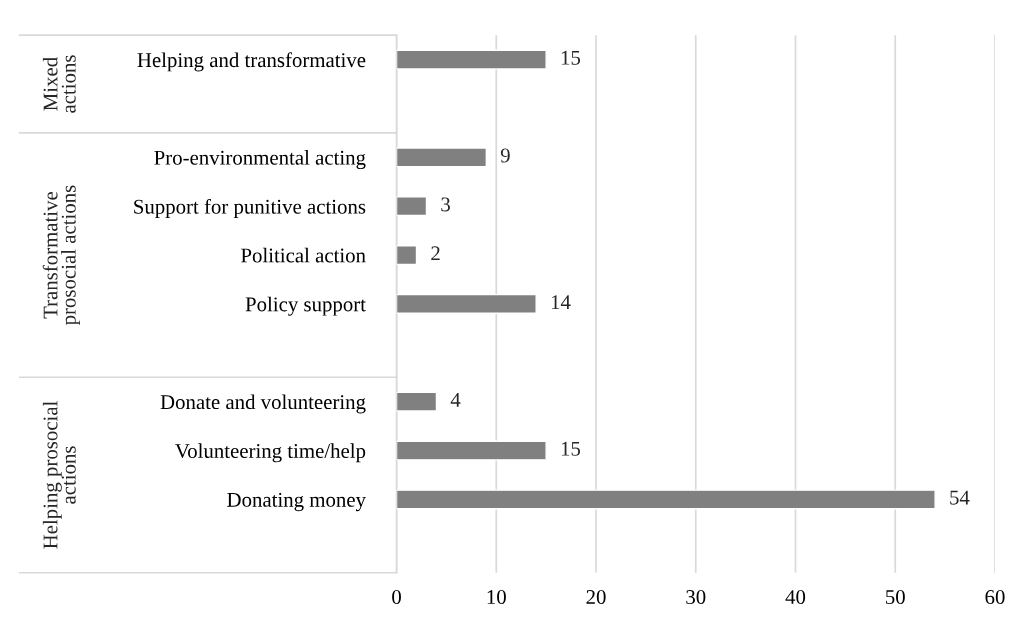 This screenshot has height=628, width=1030. What do you see at coordinates (596, 597) in the screenshot?
I see `x-tick-label: 20` at bounding box center [596, 597].